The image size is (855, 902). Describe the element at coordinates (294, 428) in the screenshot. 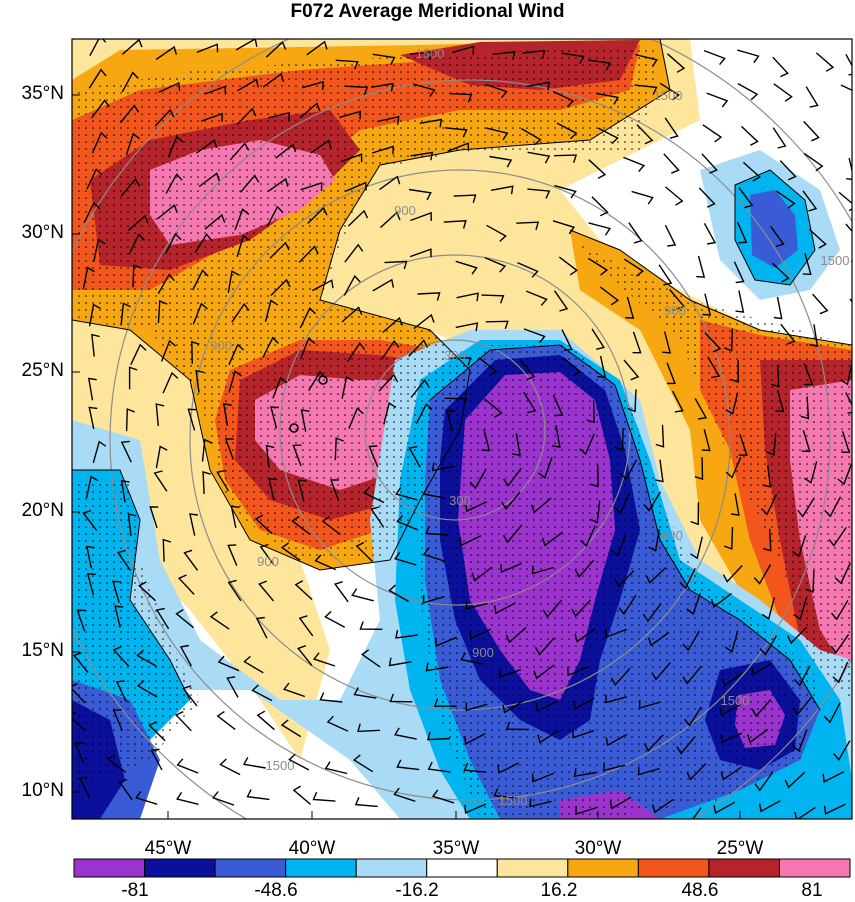

I see `center-marker` at that location.